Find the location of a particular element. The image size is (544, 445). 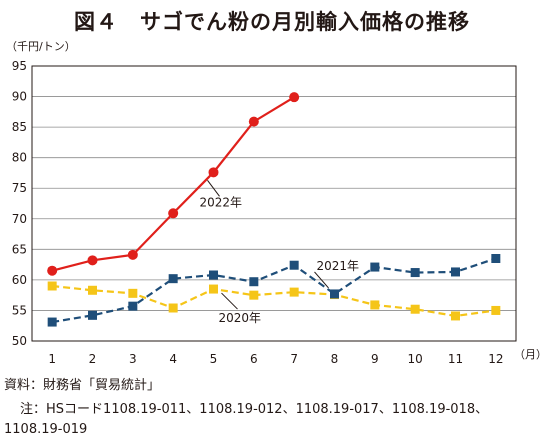

x-tick-label: 8 is located at coordinates (335, 359).